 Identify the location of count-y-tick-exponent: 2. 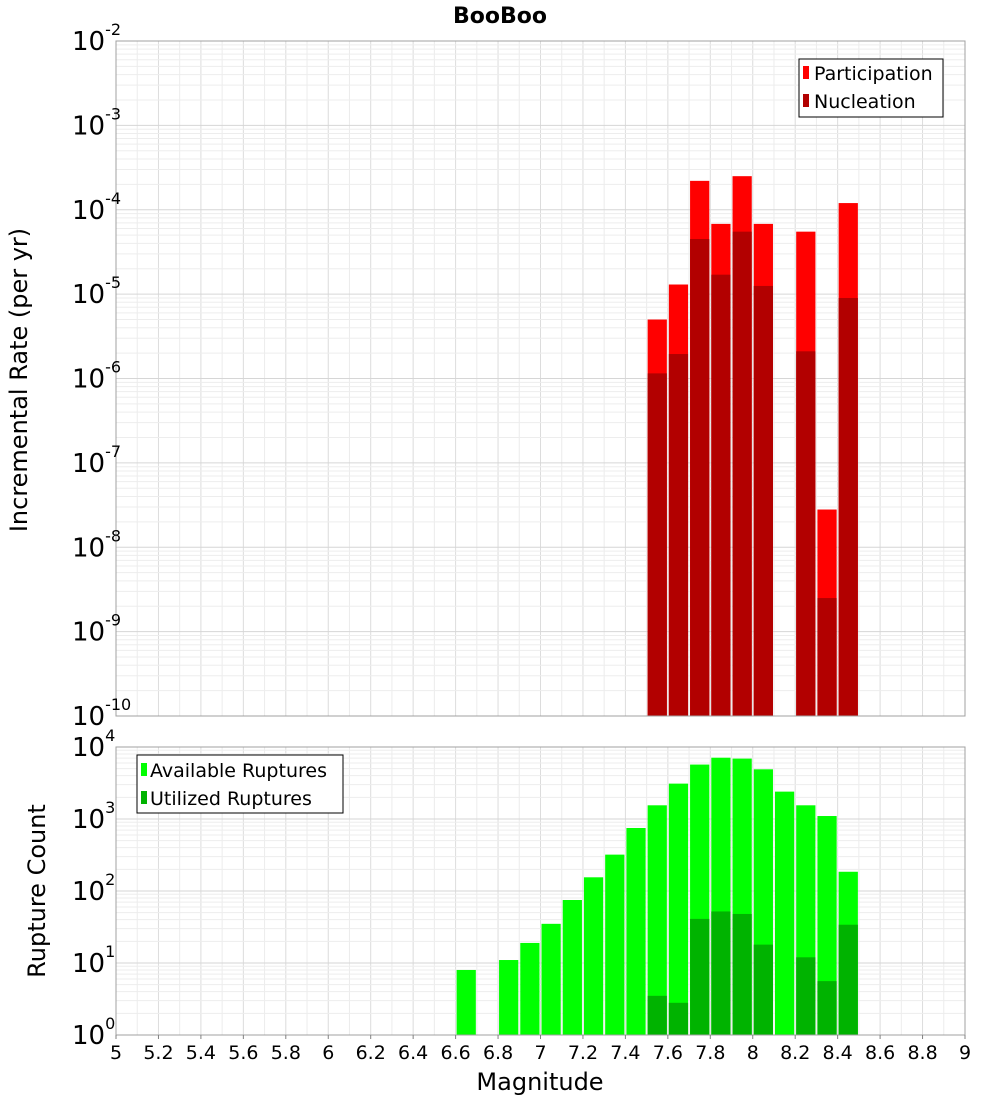
(110, 879).